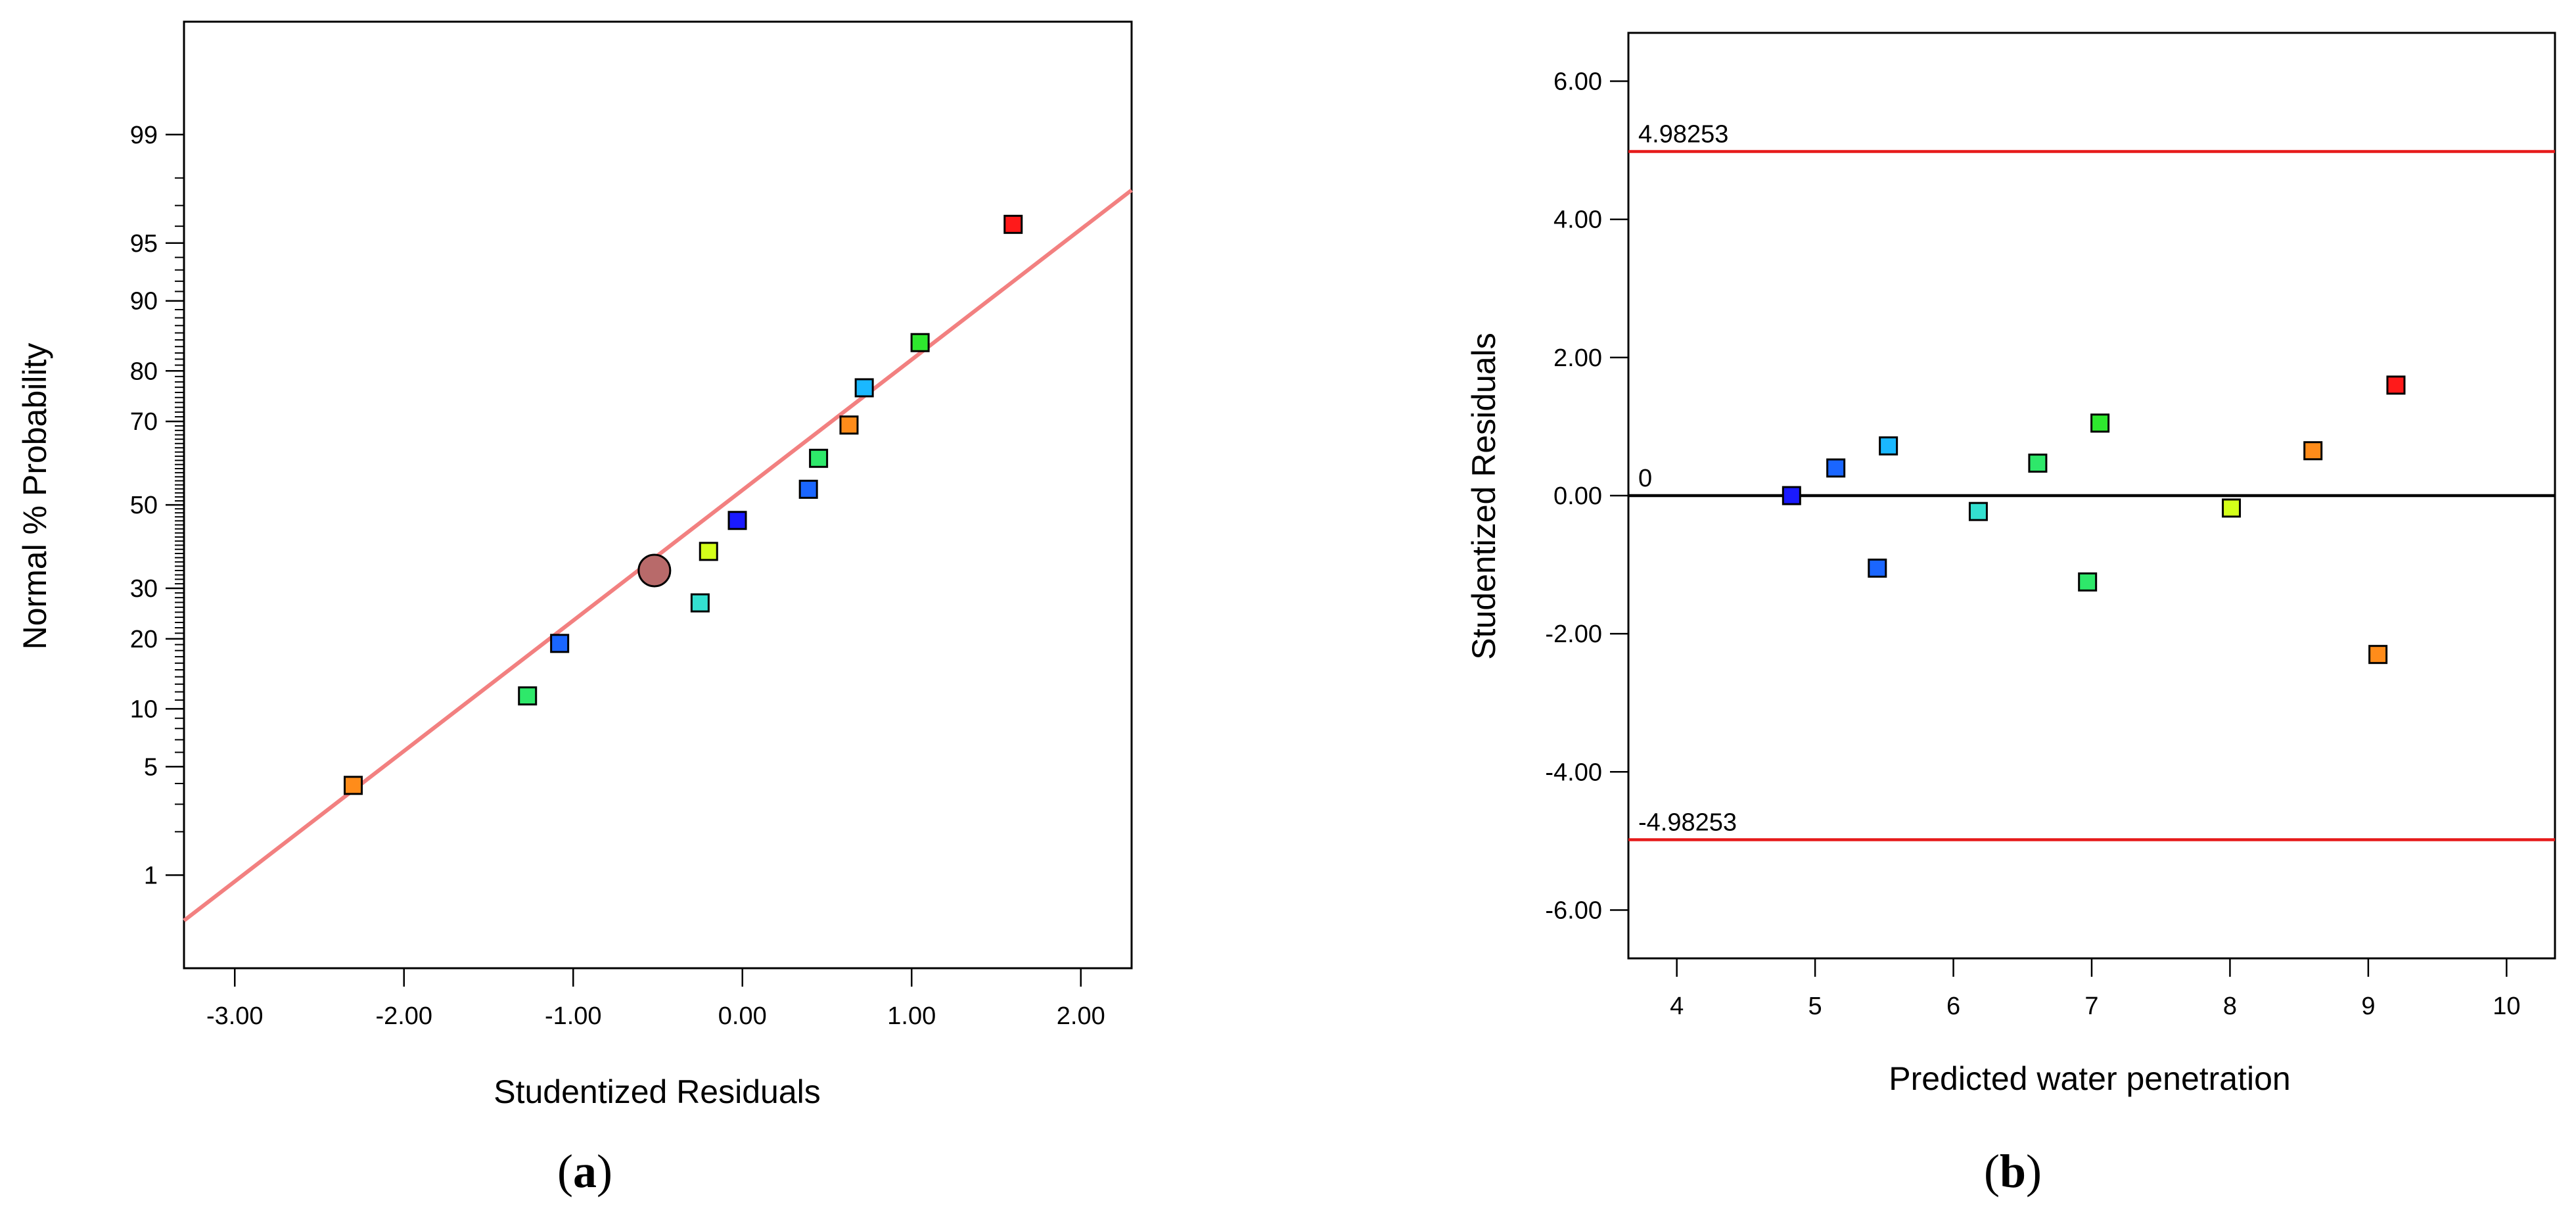 The width and height of the screenshot is (2576, 1218). Describe the element at coordinates (144, 709) in the screenshot. I see `panel-a-y-tick-label: 10` at that location.